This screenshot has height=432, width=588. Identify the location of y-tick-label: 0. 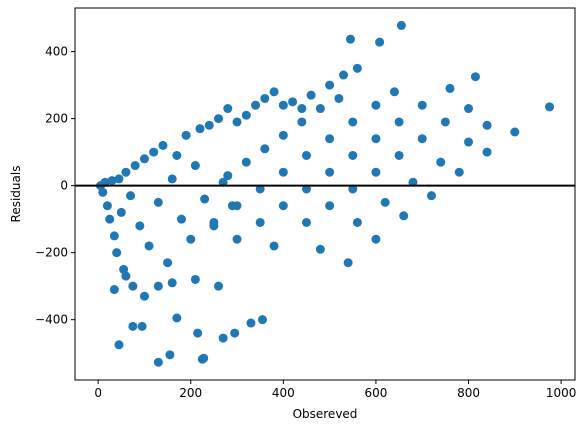
(64, 186).